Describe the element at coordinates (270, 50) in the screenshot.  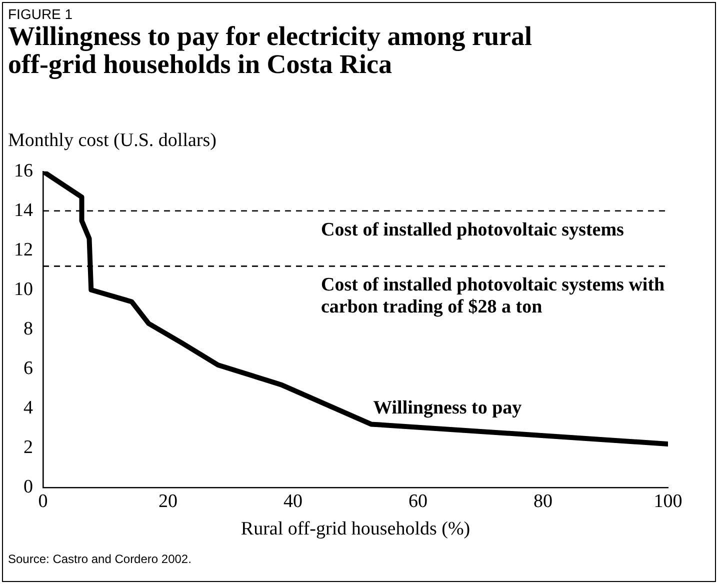
I see `chart-title: Willingness to pay for electricity among rural off-grid households in Costa Rica` at that location.